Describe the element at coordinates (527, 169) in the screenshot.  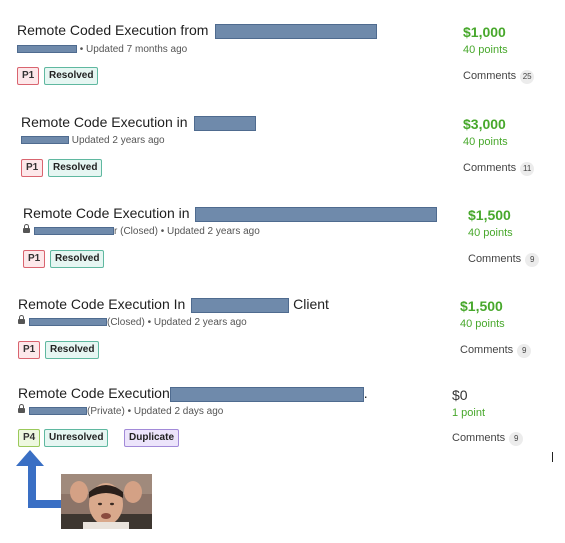
I see `comments-count: 11` at that location.